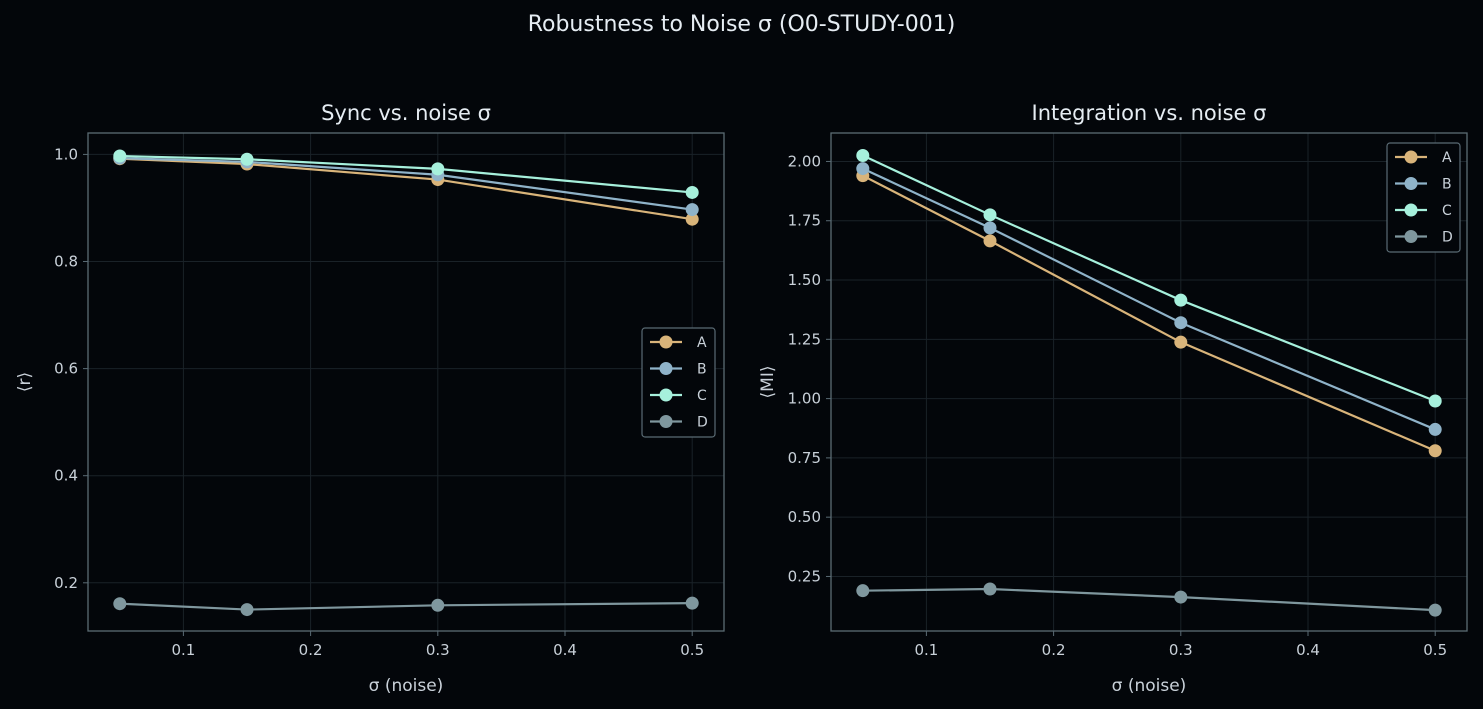 Image resolution: width=1483 pixels, height=709 pixels. Describe the element at coordinates (804, 161) in the screenshot. I see `y-tick-label: 2.00` at that location.